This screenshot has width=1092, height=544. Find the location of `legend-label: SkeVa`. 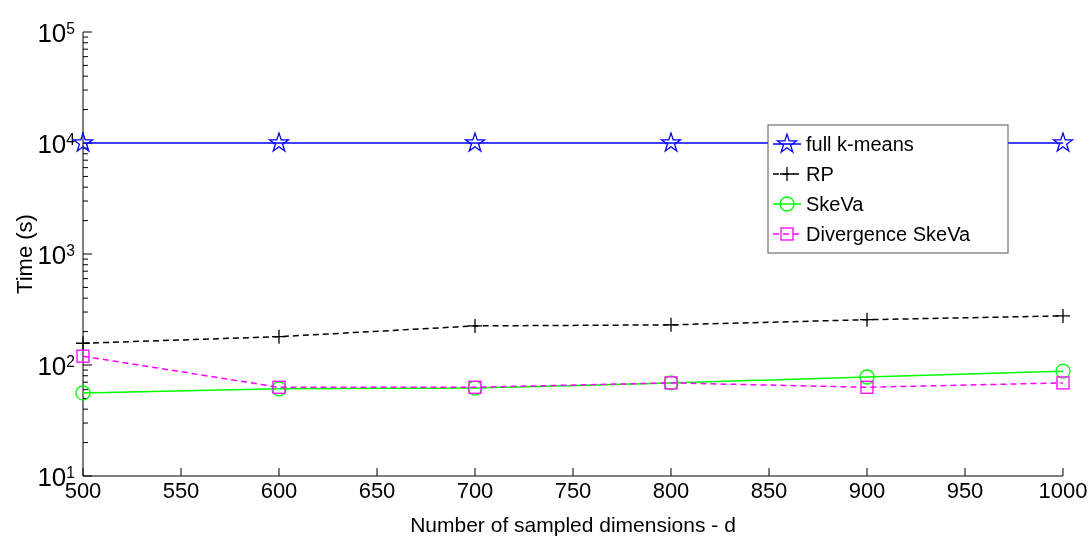

legend-label: SkeVa is located at coordinates (835, 204).